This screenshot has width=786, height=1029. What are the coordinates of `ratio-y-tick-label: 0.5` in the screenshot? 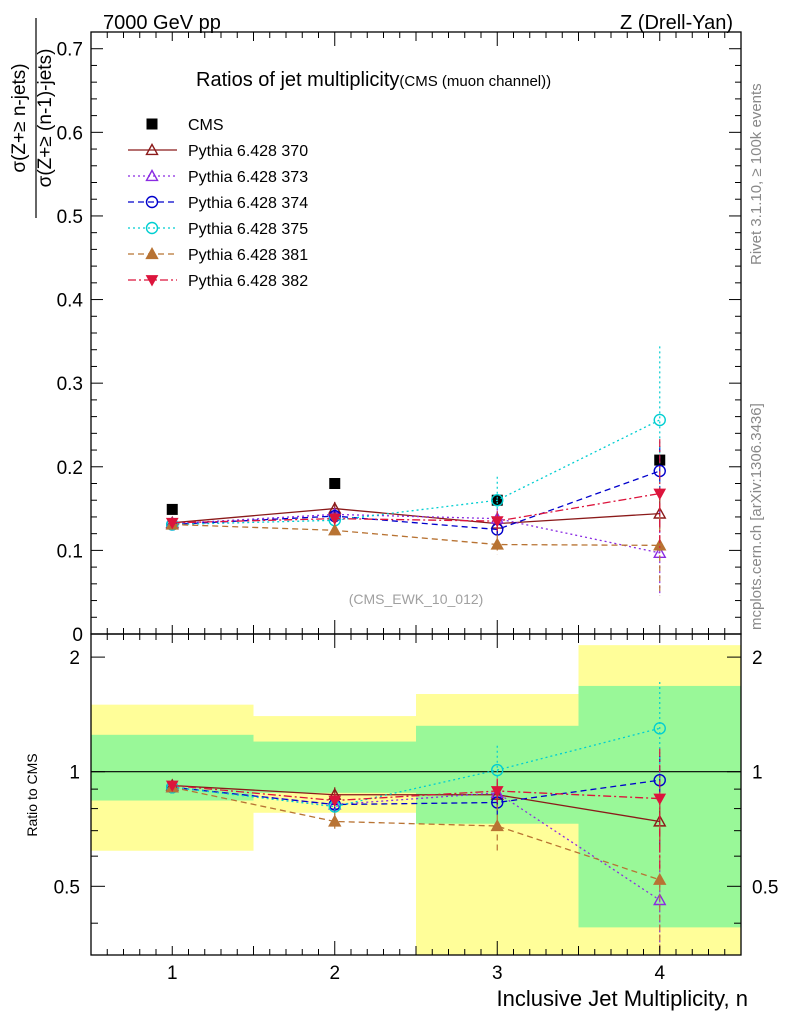 It's located at (67, 887).